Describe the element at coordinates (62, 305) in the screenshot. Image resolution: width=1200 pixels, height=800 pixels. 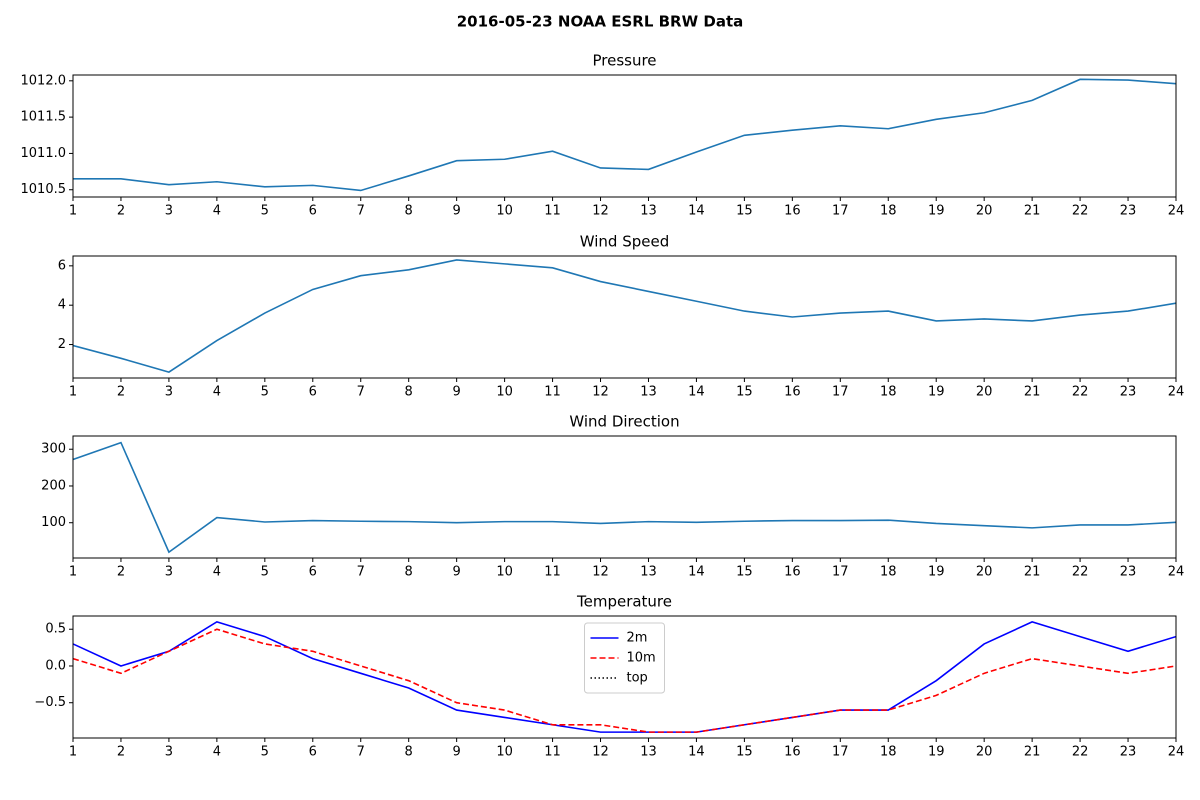
I see `y-tick-label: 4` at that location.